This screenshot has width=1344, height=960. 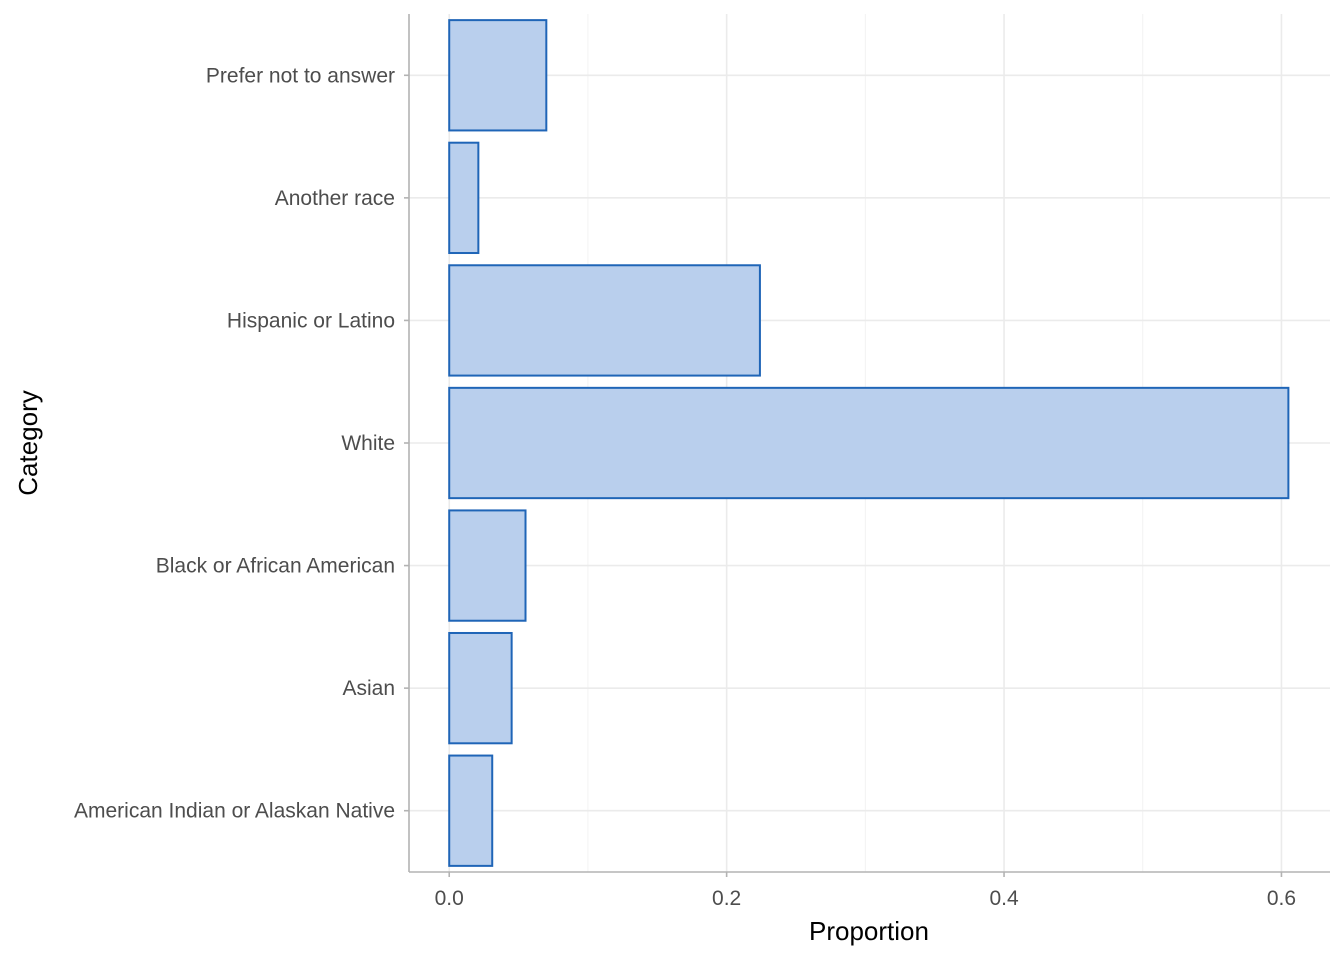 What do you see at coordinates (275, 566) in the screenshot?
I see `y-tick-label: Black or African American` at bounding box center [275, 566].